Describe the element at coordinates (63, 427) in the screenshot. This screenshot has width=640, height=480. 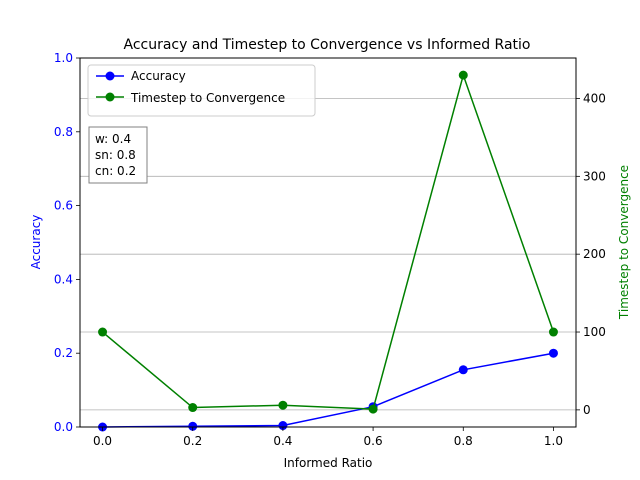
I see `y-left-tick-label: 0.0` at that location.